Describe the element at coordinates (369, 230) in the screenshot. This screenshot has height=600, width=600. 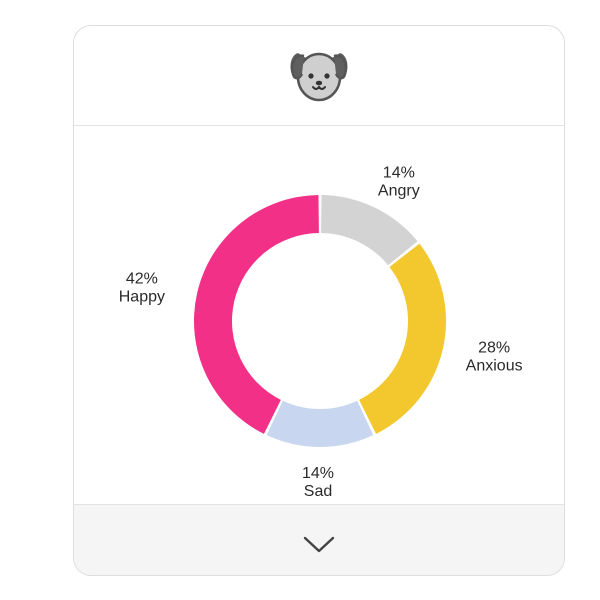
I see `slice-angry` at that location.